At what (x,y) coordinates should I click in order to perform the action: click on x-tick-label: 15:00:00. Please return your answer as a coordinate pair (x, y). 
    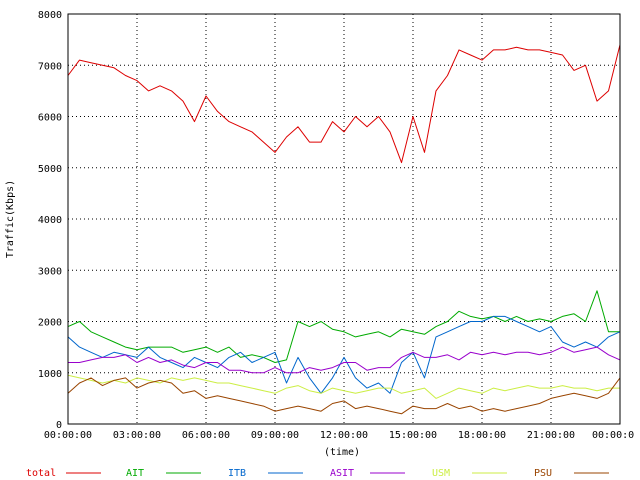
    Looking at the image, I should click on (413, 435).